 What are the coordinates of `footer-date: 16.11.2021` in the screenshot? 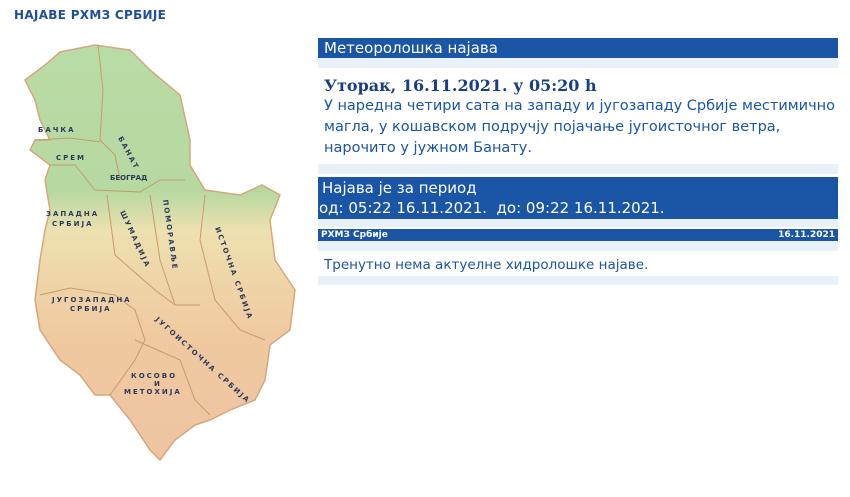 It's located at (806, 235).